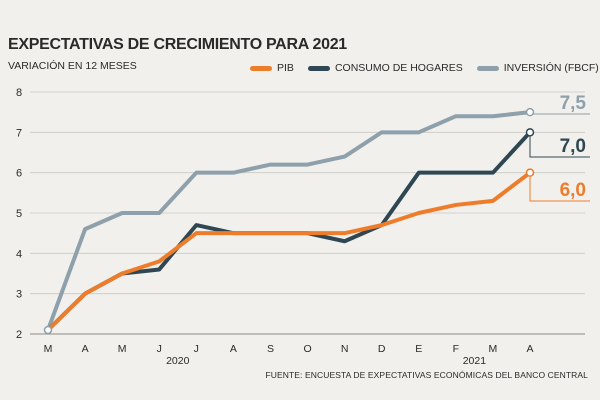 The image size is (600, 400). Describe the element at coordinates (398, 68) in the screenshot. I see `legend-label-consumo: CONSUMO DE HOGARES` at that location.